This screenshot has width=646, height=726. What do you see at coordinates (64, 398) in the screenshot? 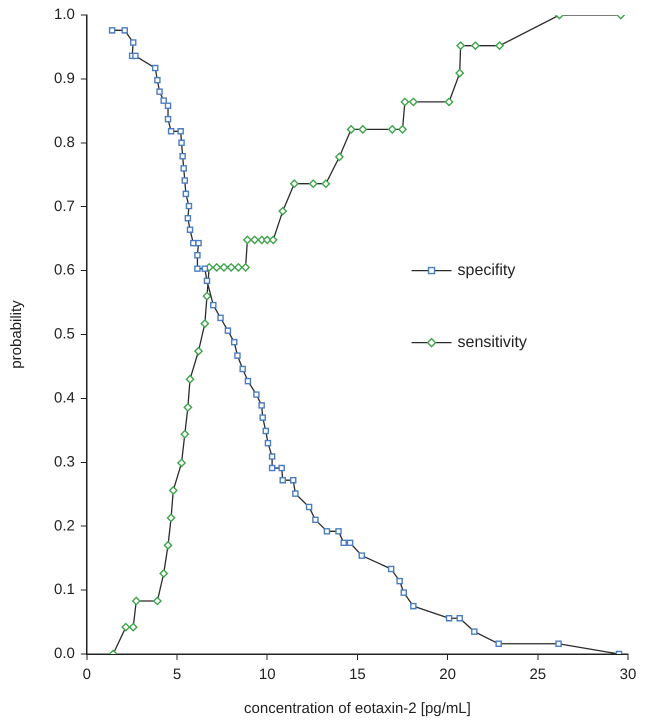
I see `y-tick-label: 0.4` at bounding box center [64, 398].